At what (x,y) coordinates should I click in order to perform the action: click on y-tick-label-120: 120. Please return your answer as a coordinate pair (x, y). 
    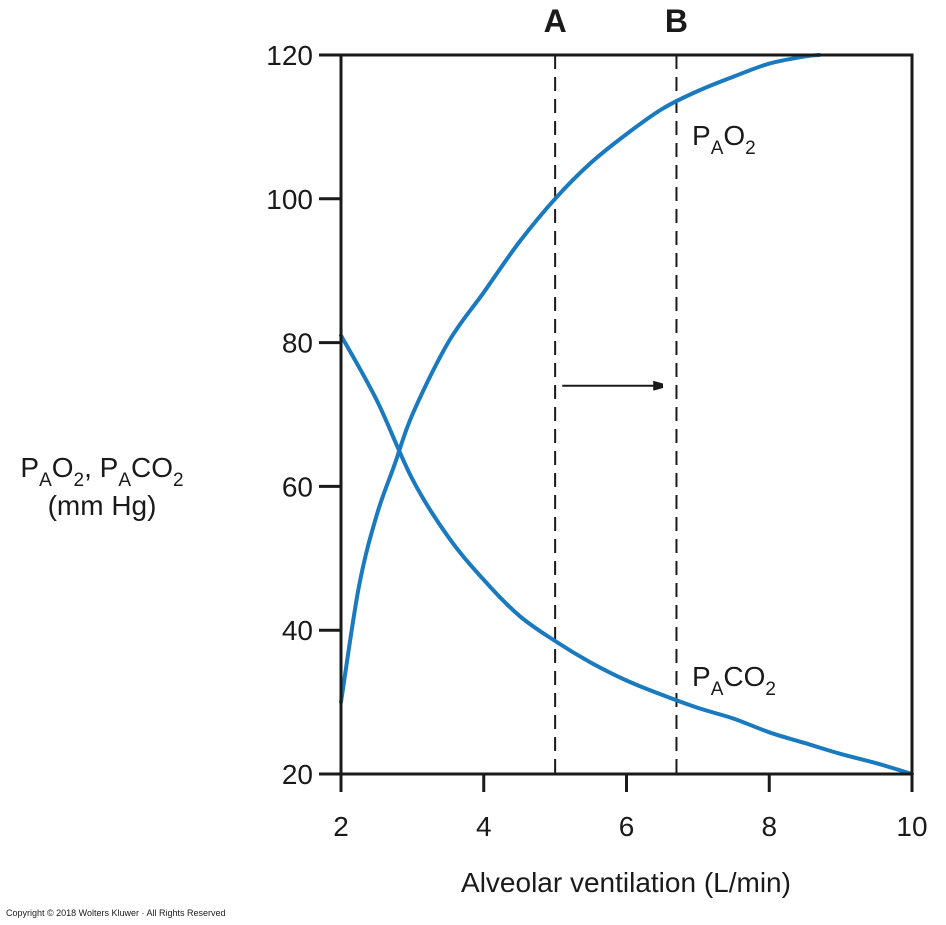
    Looking at the image, I should click on (289, 55).